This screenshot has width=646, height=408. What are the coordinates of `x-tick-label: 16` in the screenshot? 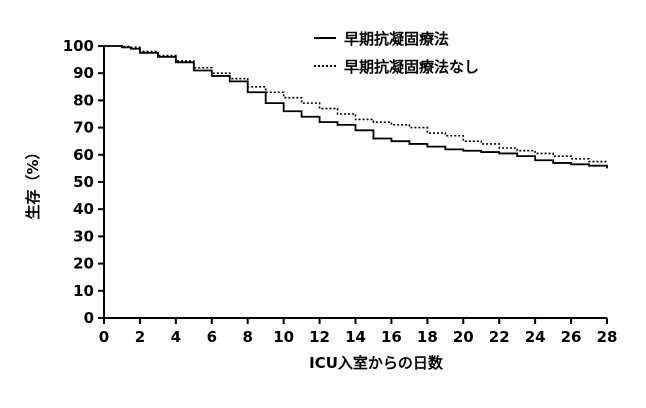 It's located at (391, 337).